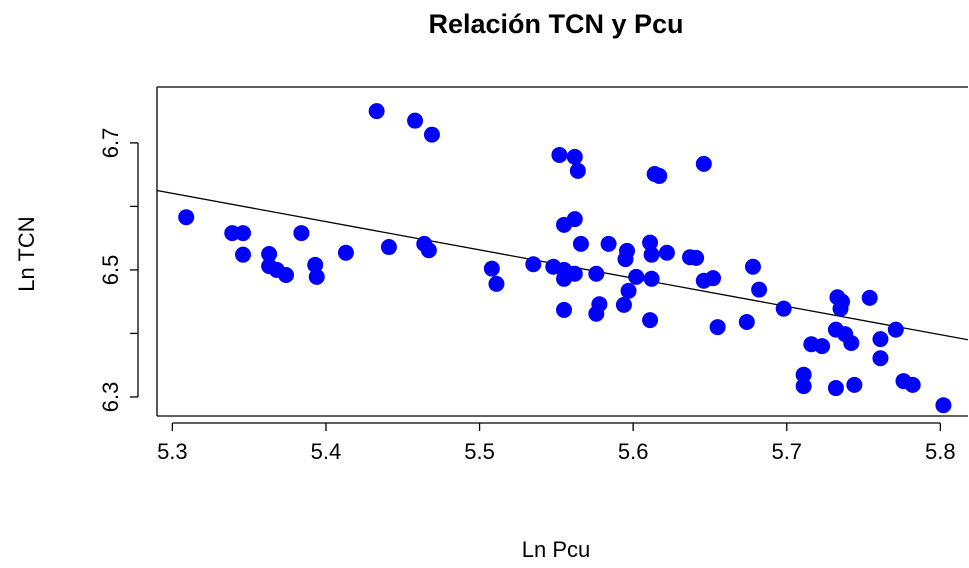 The height and width of the screenshot is (568, 969). Describe the element at coordinates (786, 451) in the screenshot. I see `x-tick-label: 5.7` at that location.